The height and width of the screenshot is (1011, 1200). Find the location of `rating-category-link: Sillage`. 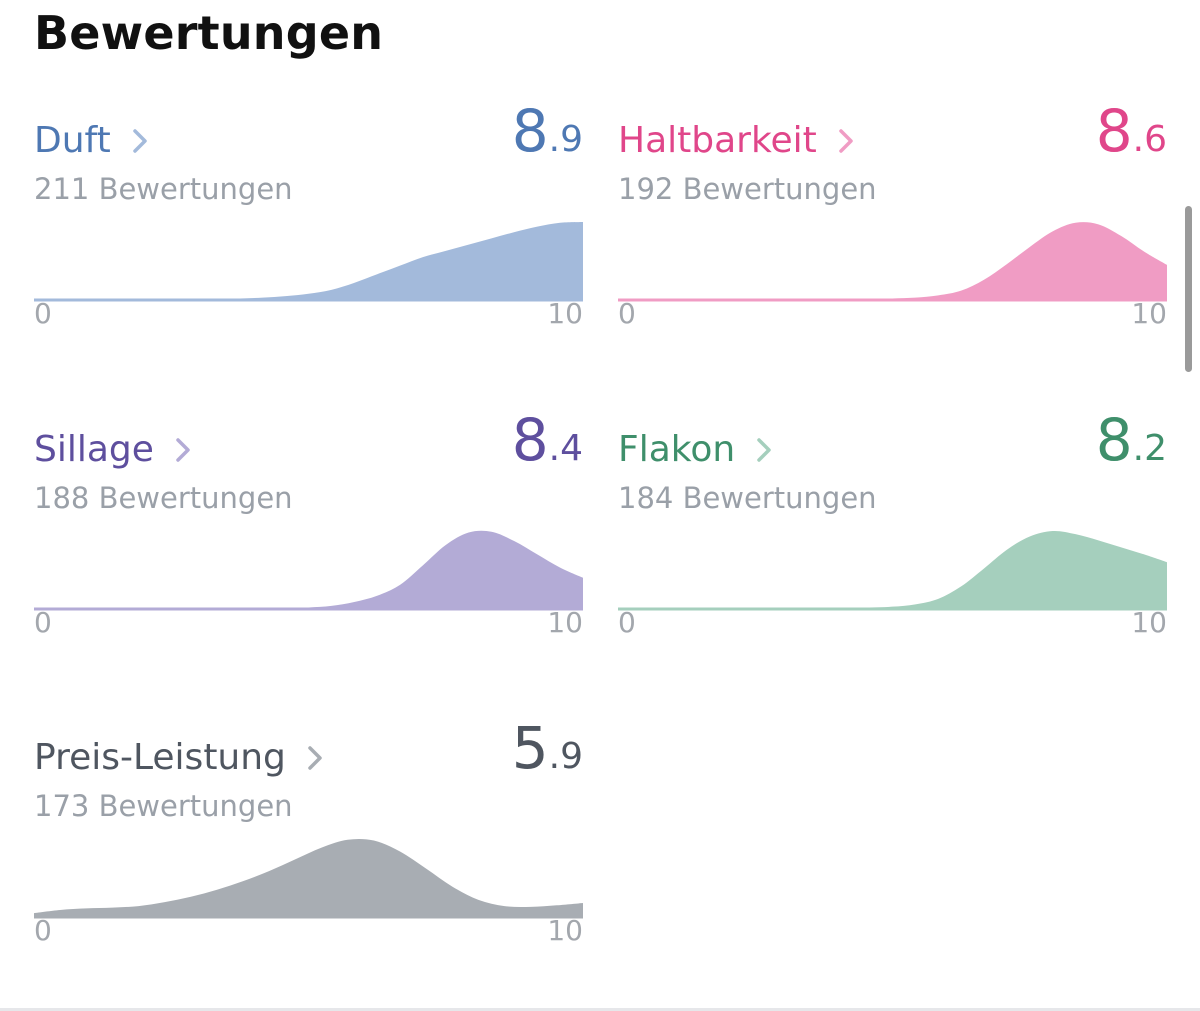

rating-category-link: Sillage is located at coordinates (113, 449).